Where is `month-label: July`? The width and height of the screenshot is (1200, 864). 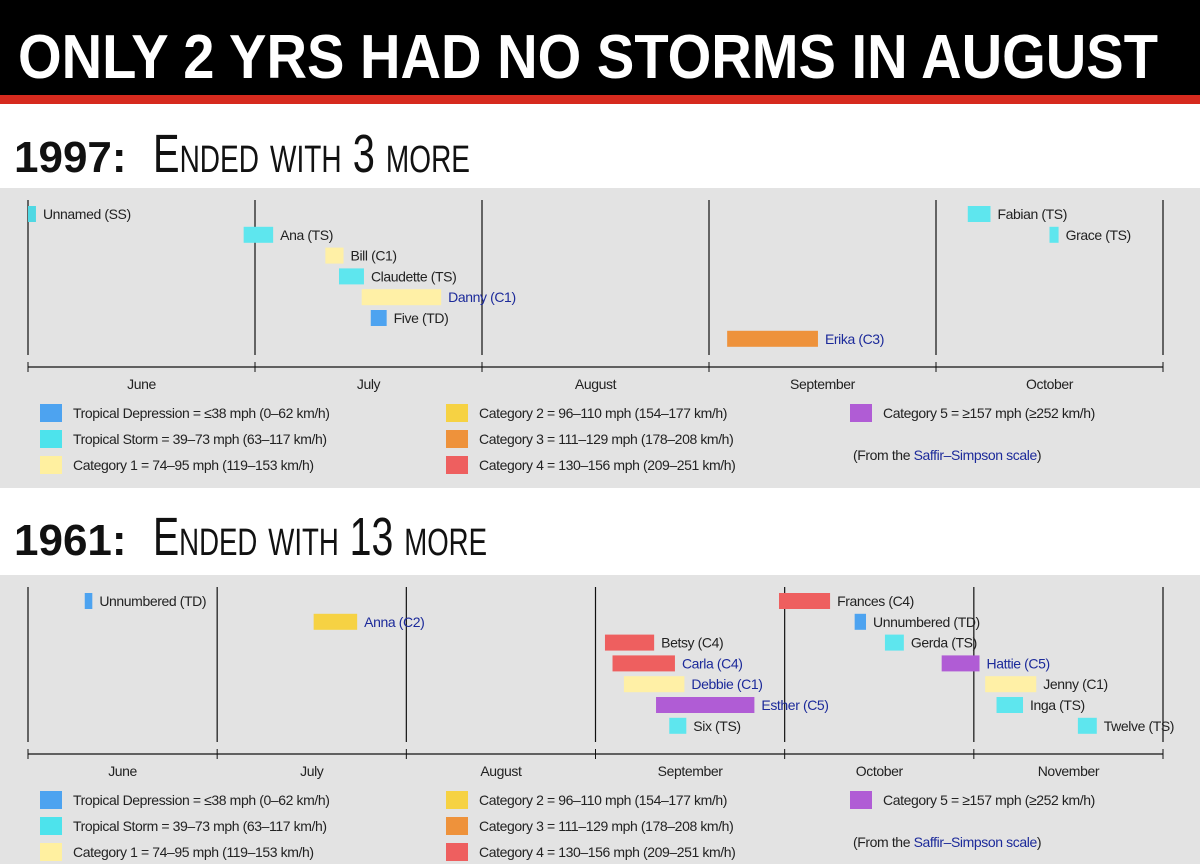 month-label: July is located at coordinates (369, 384).